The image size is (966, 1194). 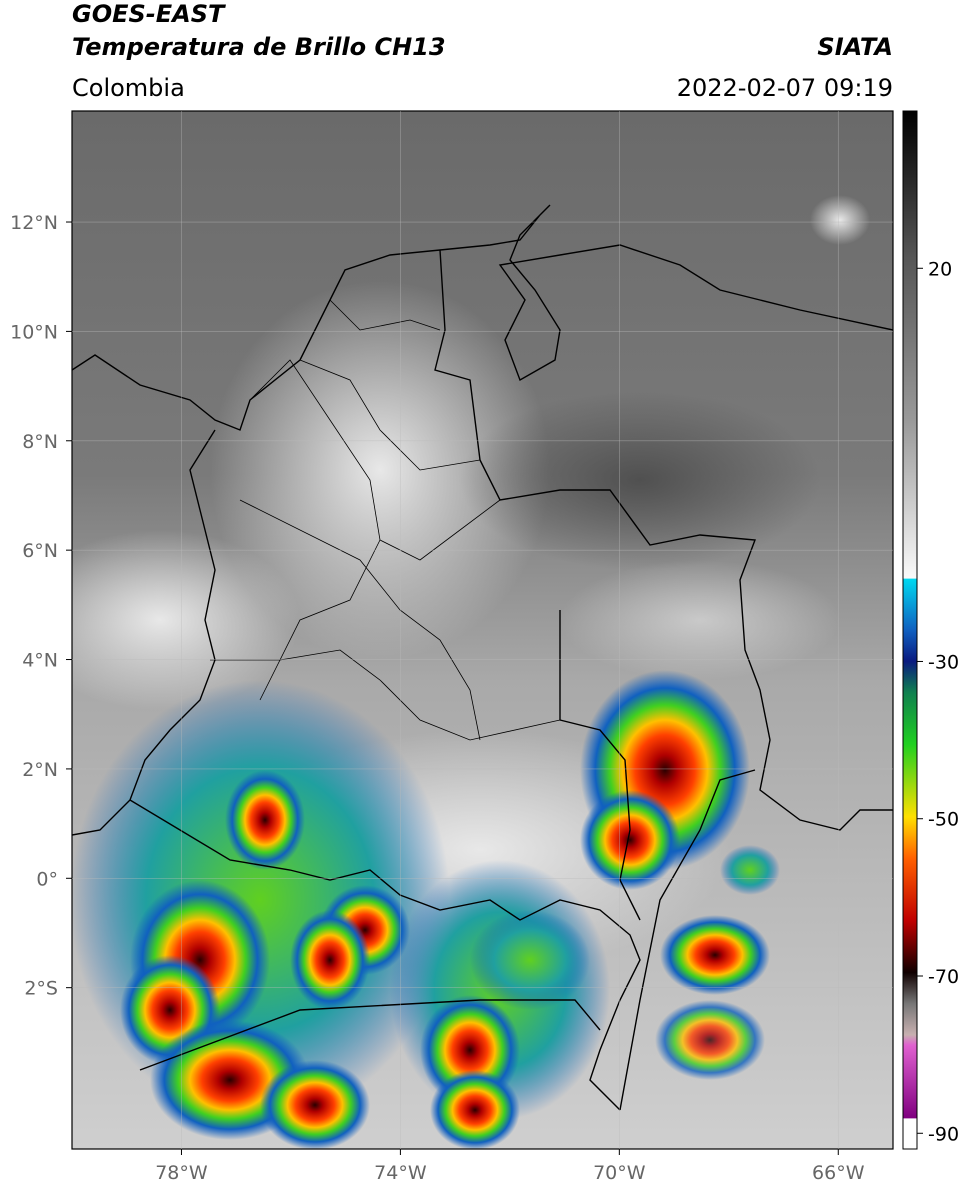 What do you see at coordinates (40, 551) in the screenshot?
I see `y-tick-label: 6°N` at bounding box center [40, 551].